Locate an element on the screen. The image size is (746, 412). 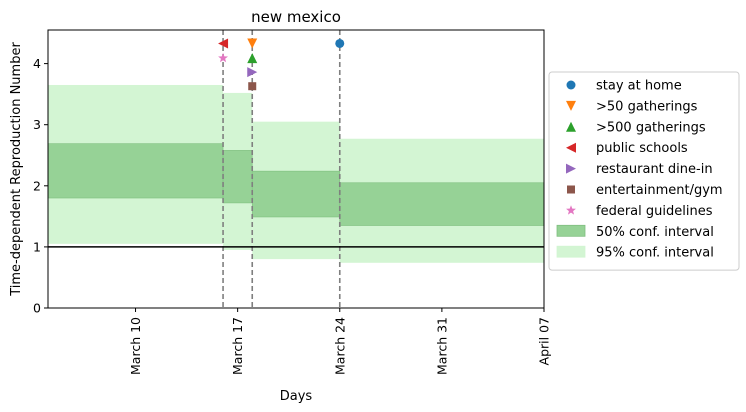
x-axis-ticks: March 10 March 17 March 24 March 31 April 07 is located at coordinates (340, 341).